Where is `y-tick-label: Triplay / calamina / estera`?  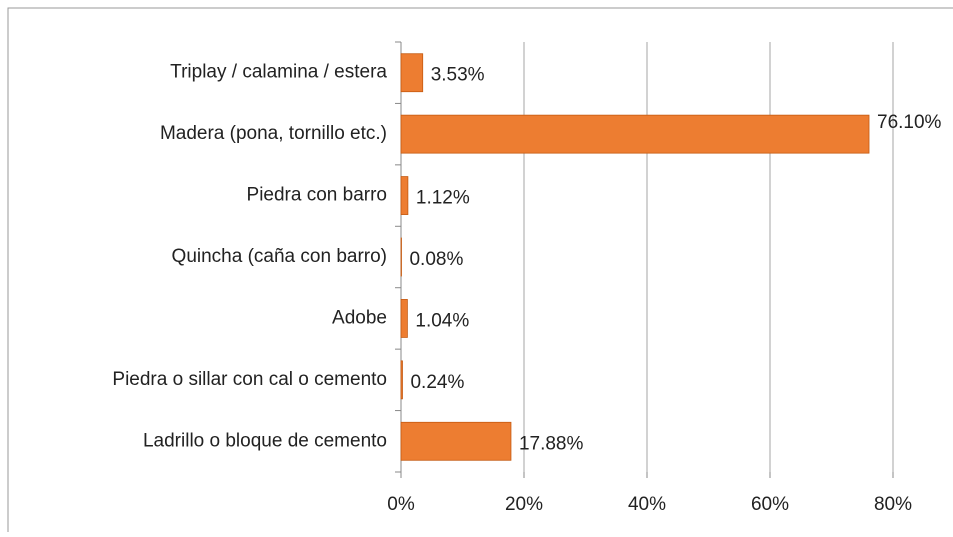
y-tick-label: Triplay / calamina / estera is located at coordinates (278, 72).